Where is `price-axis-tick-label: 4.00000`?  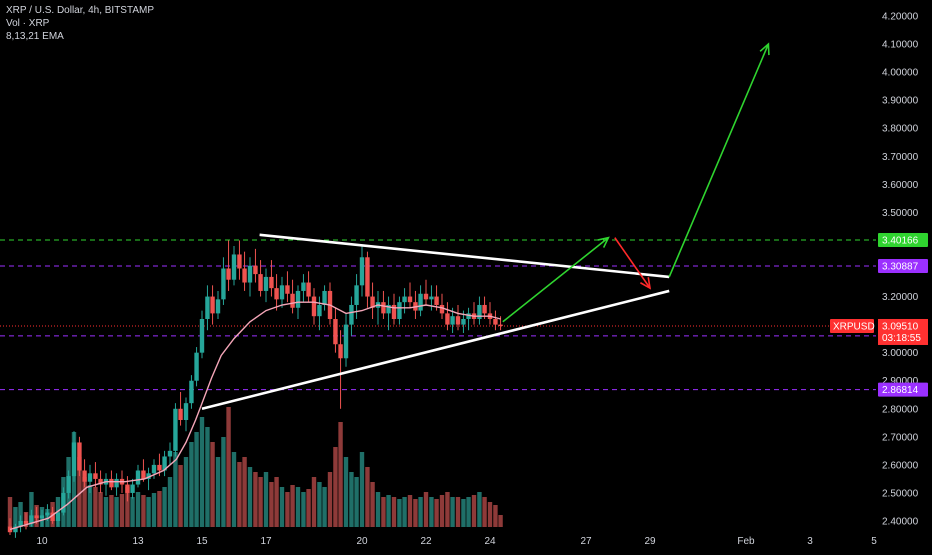 price-axis-tick-label: 4.00000 is located at coordinates (900, 73).